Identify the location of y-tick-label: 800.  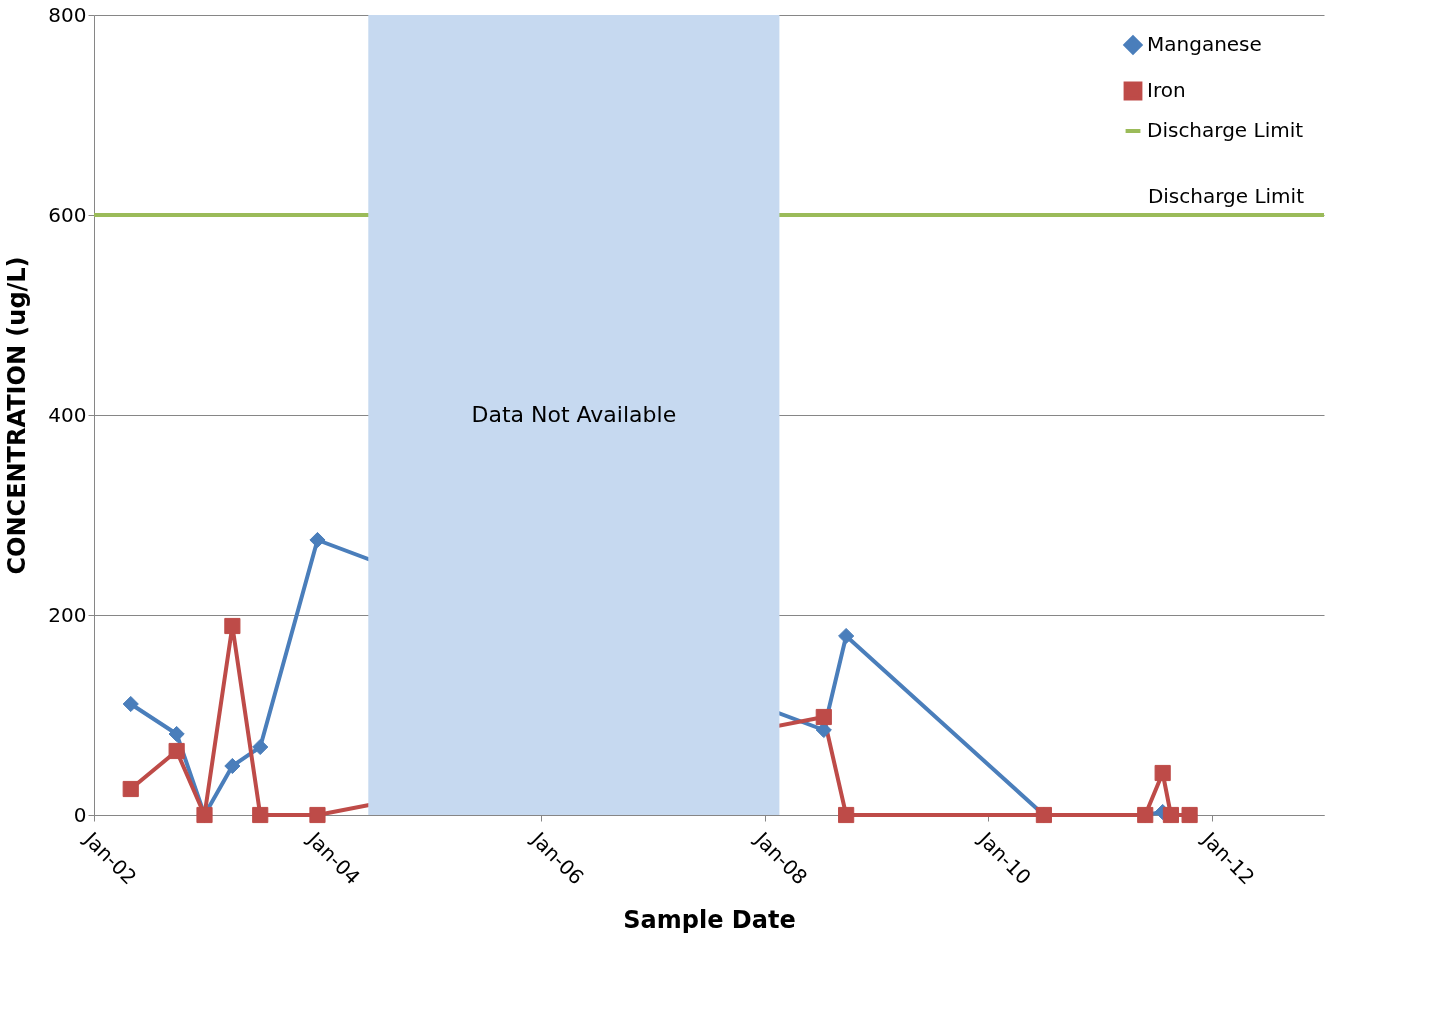
(67, 14).